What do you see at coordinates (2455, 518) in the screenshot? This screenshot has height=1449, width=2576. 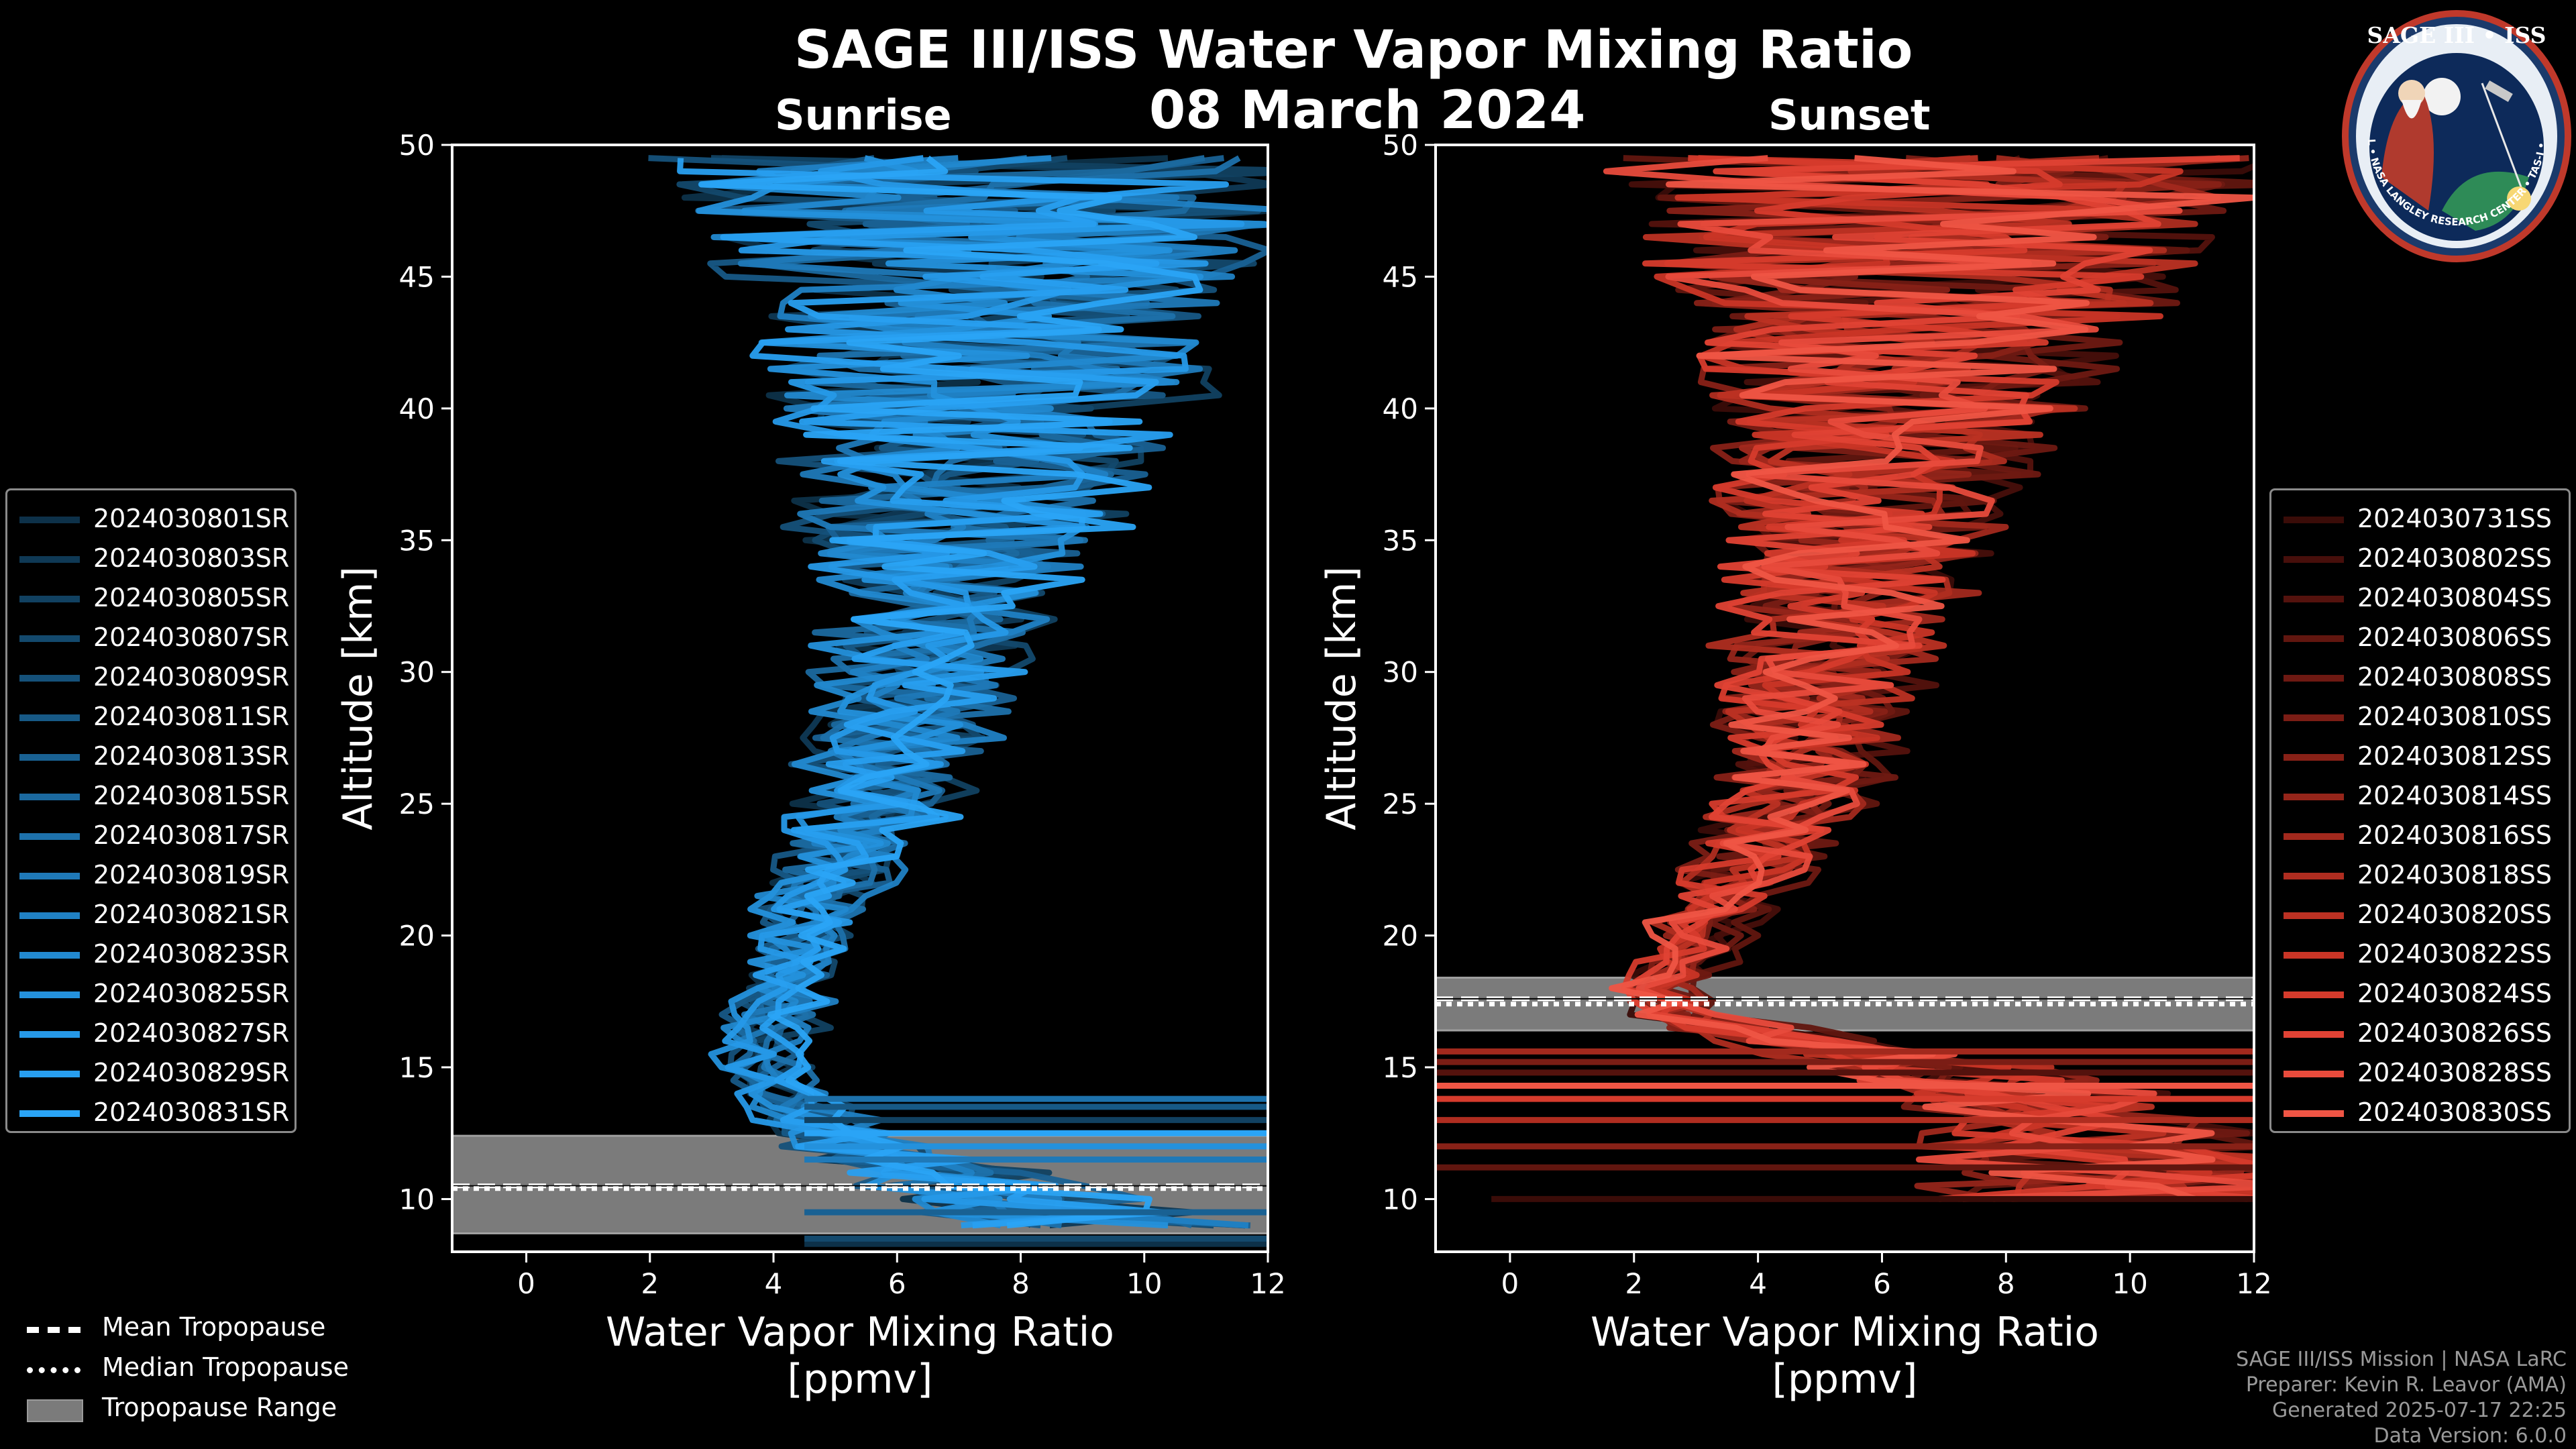 I see `legend-label: 2024030731SS` at bounding box center [2455, 518].